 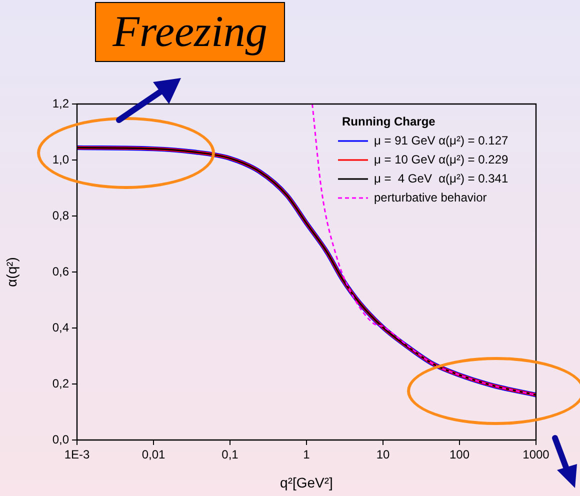 I want to click on x-tick-label: 1000, so click(x=536, y=455).